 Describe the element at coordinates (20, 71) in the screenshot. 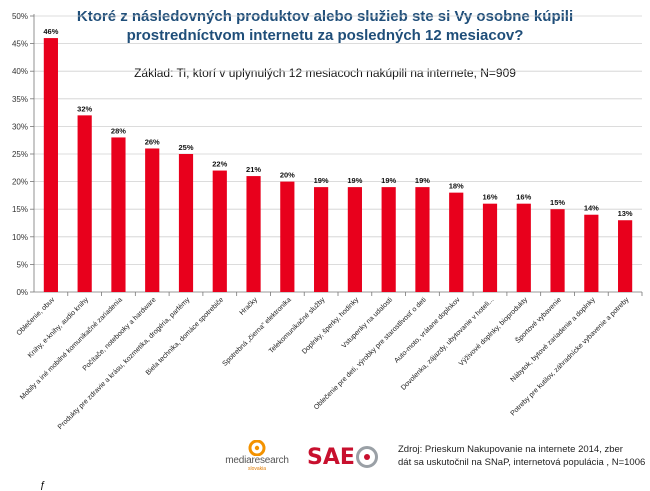

I see `y-tick-label: 40%` at that location.